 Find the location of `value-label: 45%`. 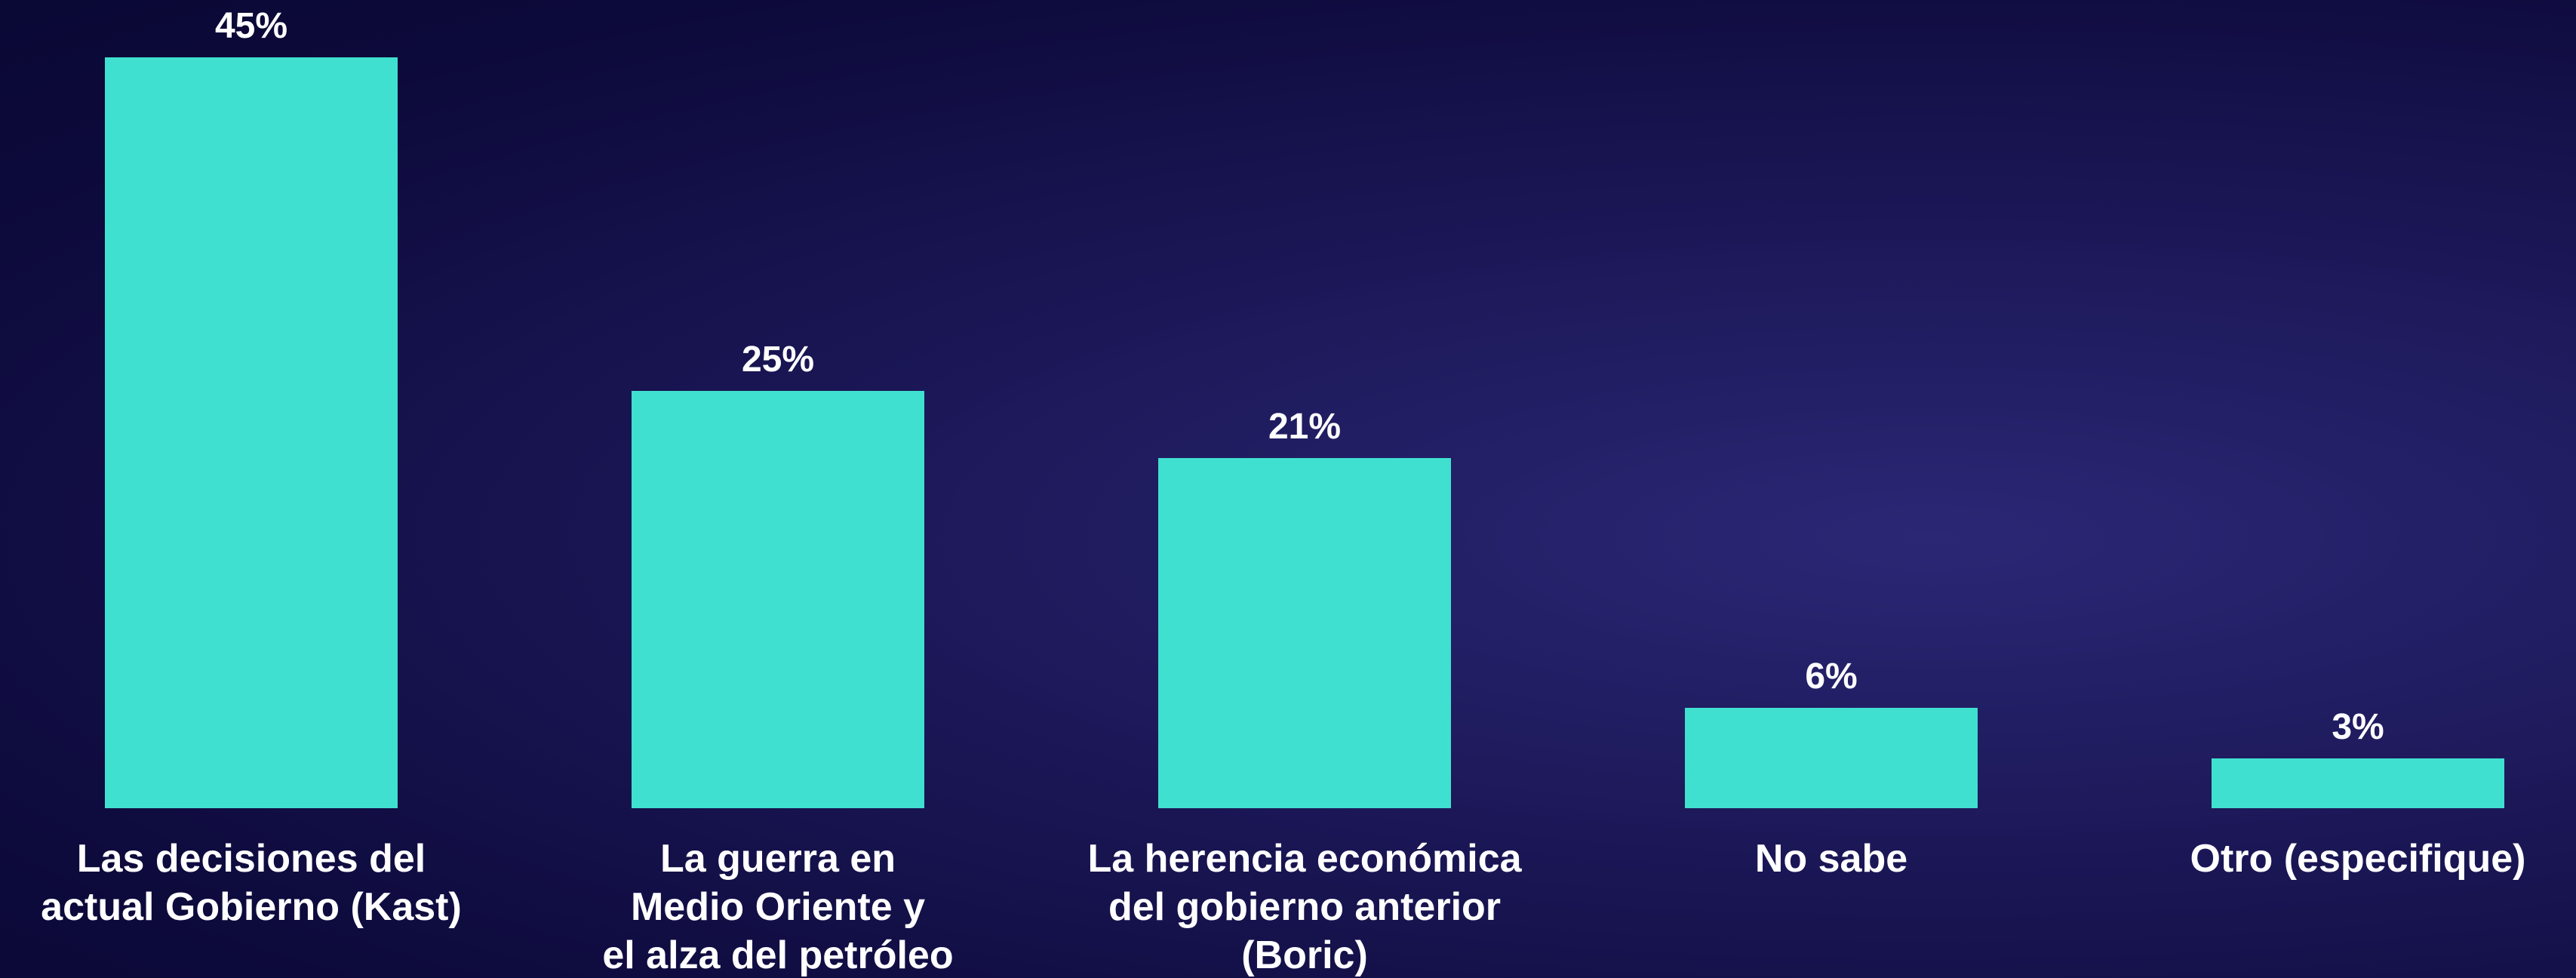

value-label: 45% is located at coordinates (251, 26).